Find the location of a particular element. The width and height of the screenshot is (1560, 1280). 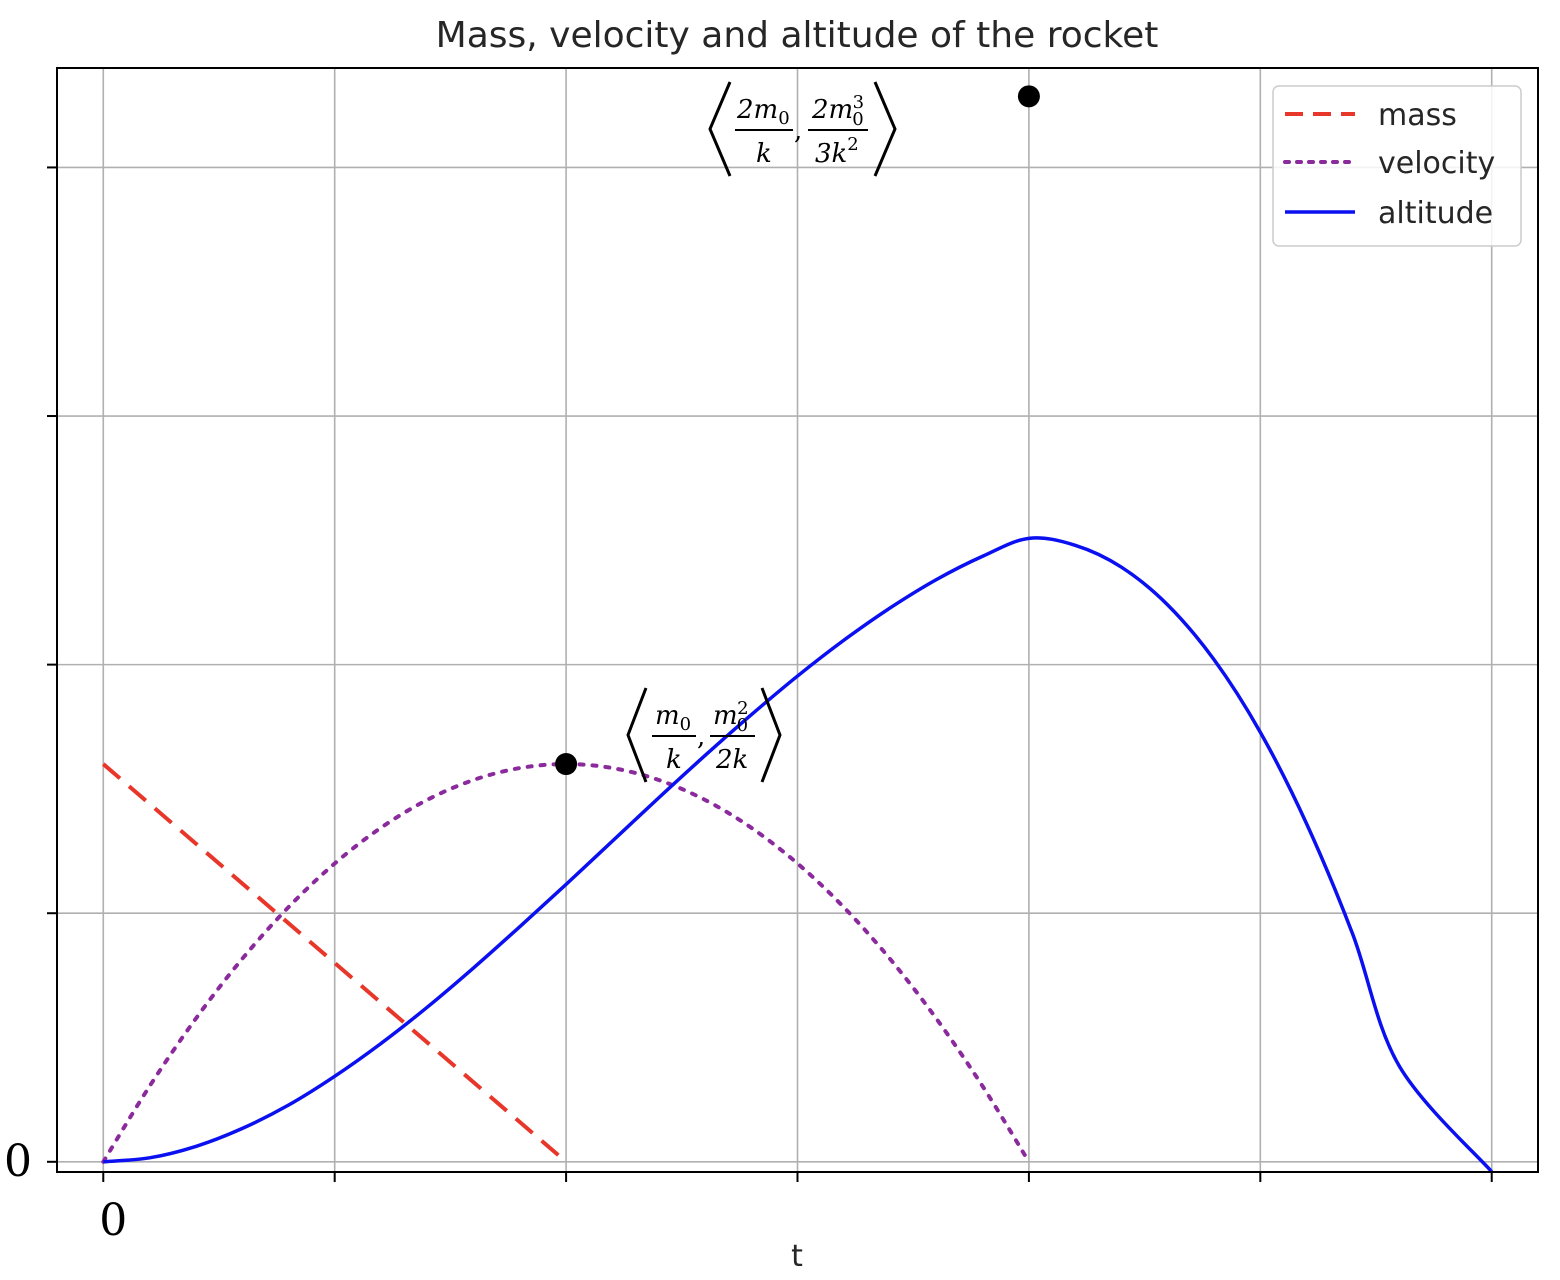

annotation-velocity-peak: m0 k , m02 2k is located at coordinates (704, 735).